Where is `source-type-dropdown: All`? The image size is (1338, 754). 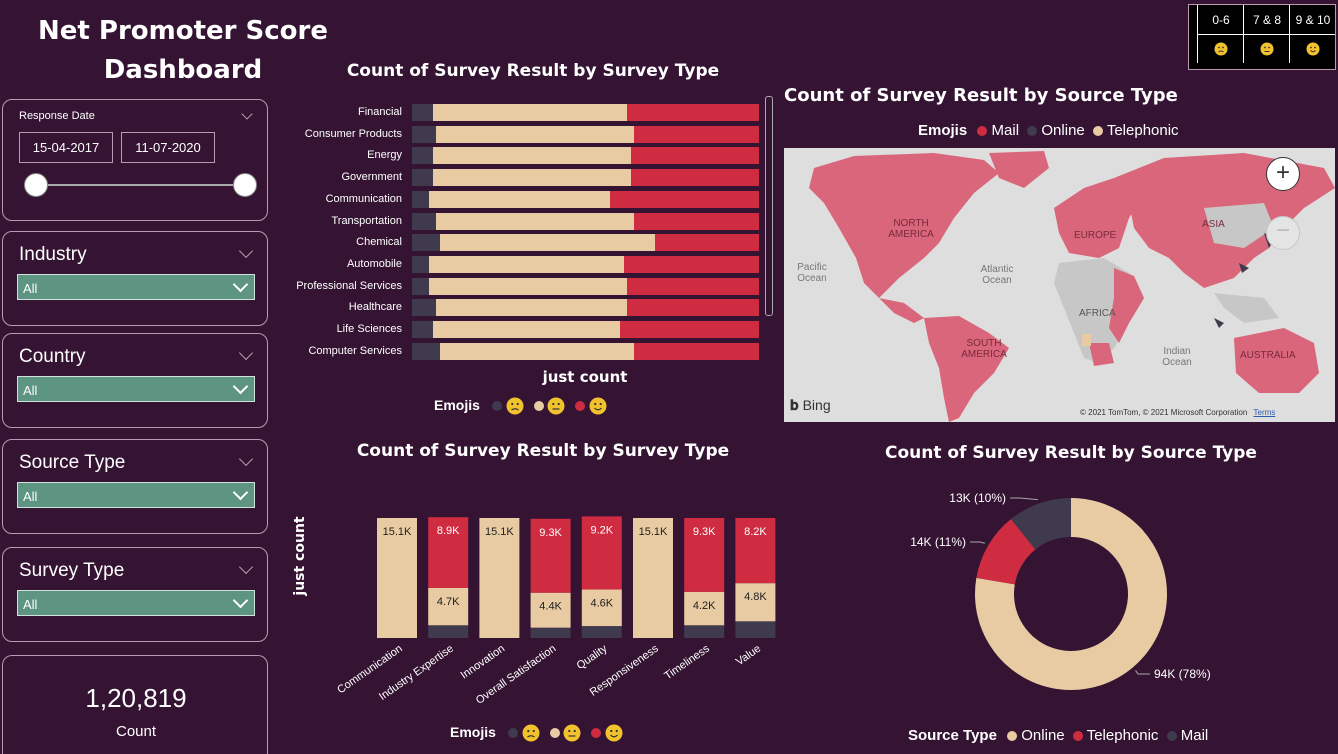
source-type-dropdown: All is located at coordinates (136, 495).